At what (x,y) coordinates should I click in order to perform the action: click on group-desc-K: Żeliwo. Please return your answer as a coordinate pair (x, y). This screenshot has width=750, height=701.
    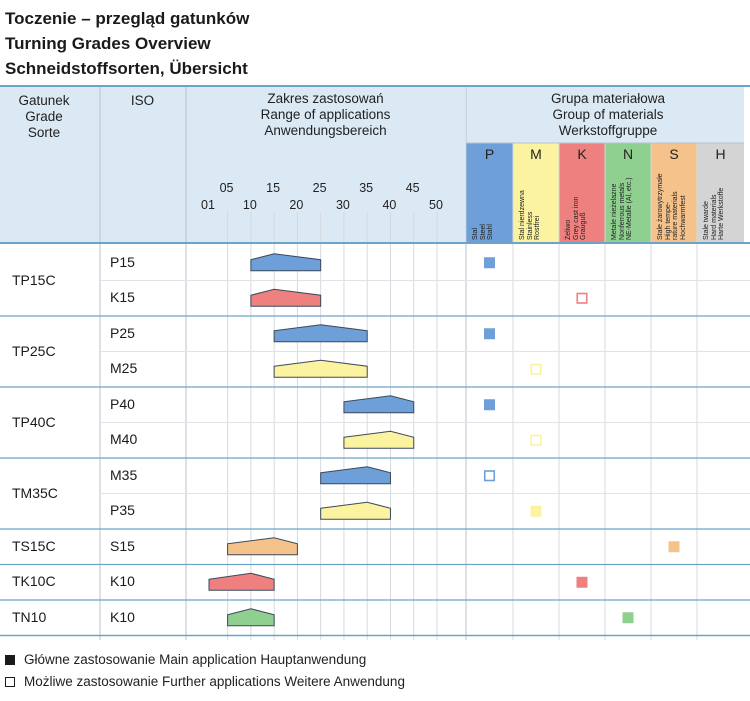
    Looking at the image, I should click on (568, 229).